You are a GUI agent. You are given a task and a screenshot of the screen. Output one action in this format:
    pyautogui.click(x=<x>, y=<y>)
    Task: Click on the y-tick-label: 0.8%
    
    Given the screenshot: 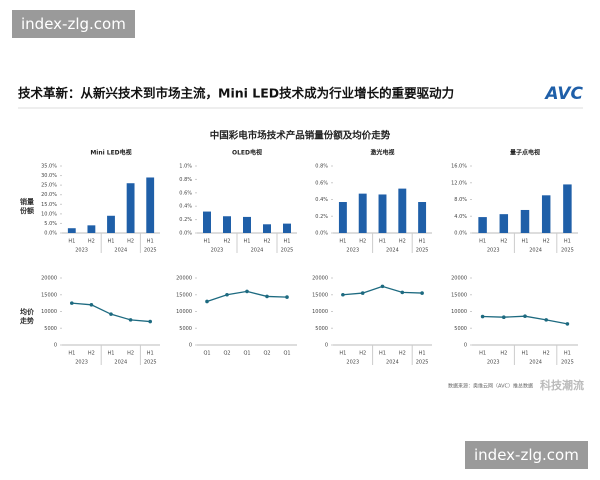 What is the action you would take?
    pyautogui.click(x=185, y=180)
    